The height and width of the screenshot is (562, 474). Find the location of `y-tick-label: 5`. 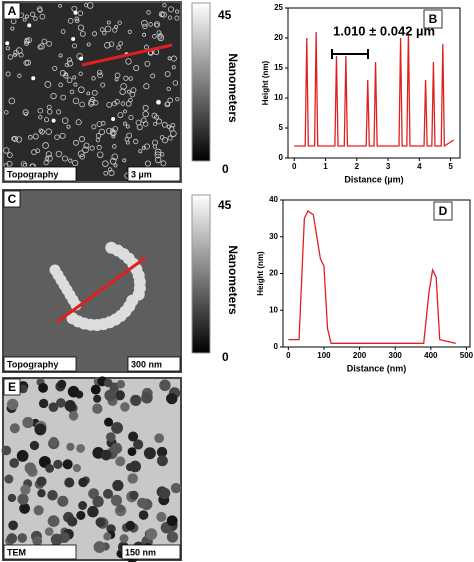

y-tick-label: 5 is located at coordinates (281, 127).